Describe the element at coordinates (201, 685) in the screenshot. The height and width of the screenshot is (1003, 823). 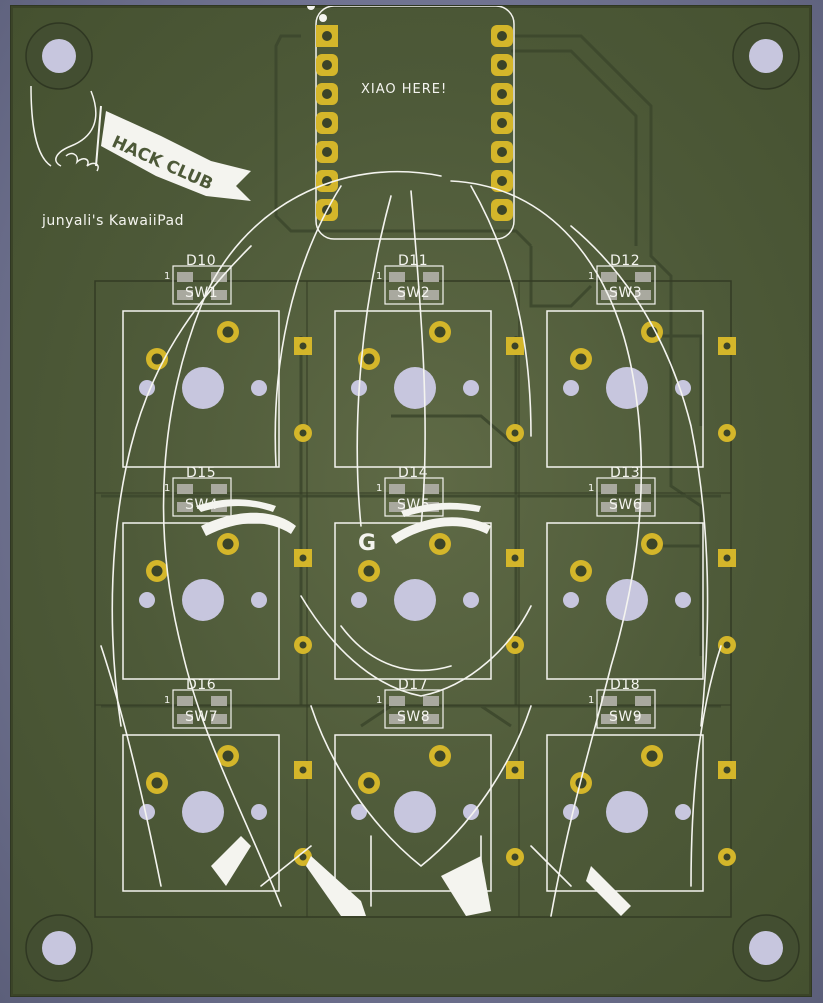
I see `diode-label: D16` at that location.